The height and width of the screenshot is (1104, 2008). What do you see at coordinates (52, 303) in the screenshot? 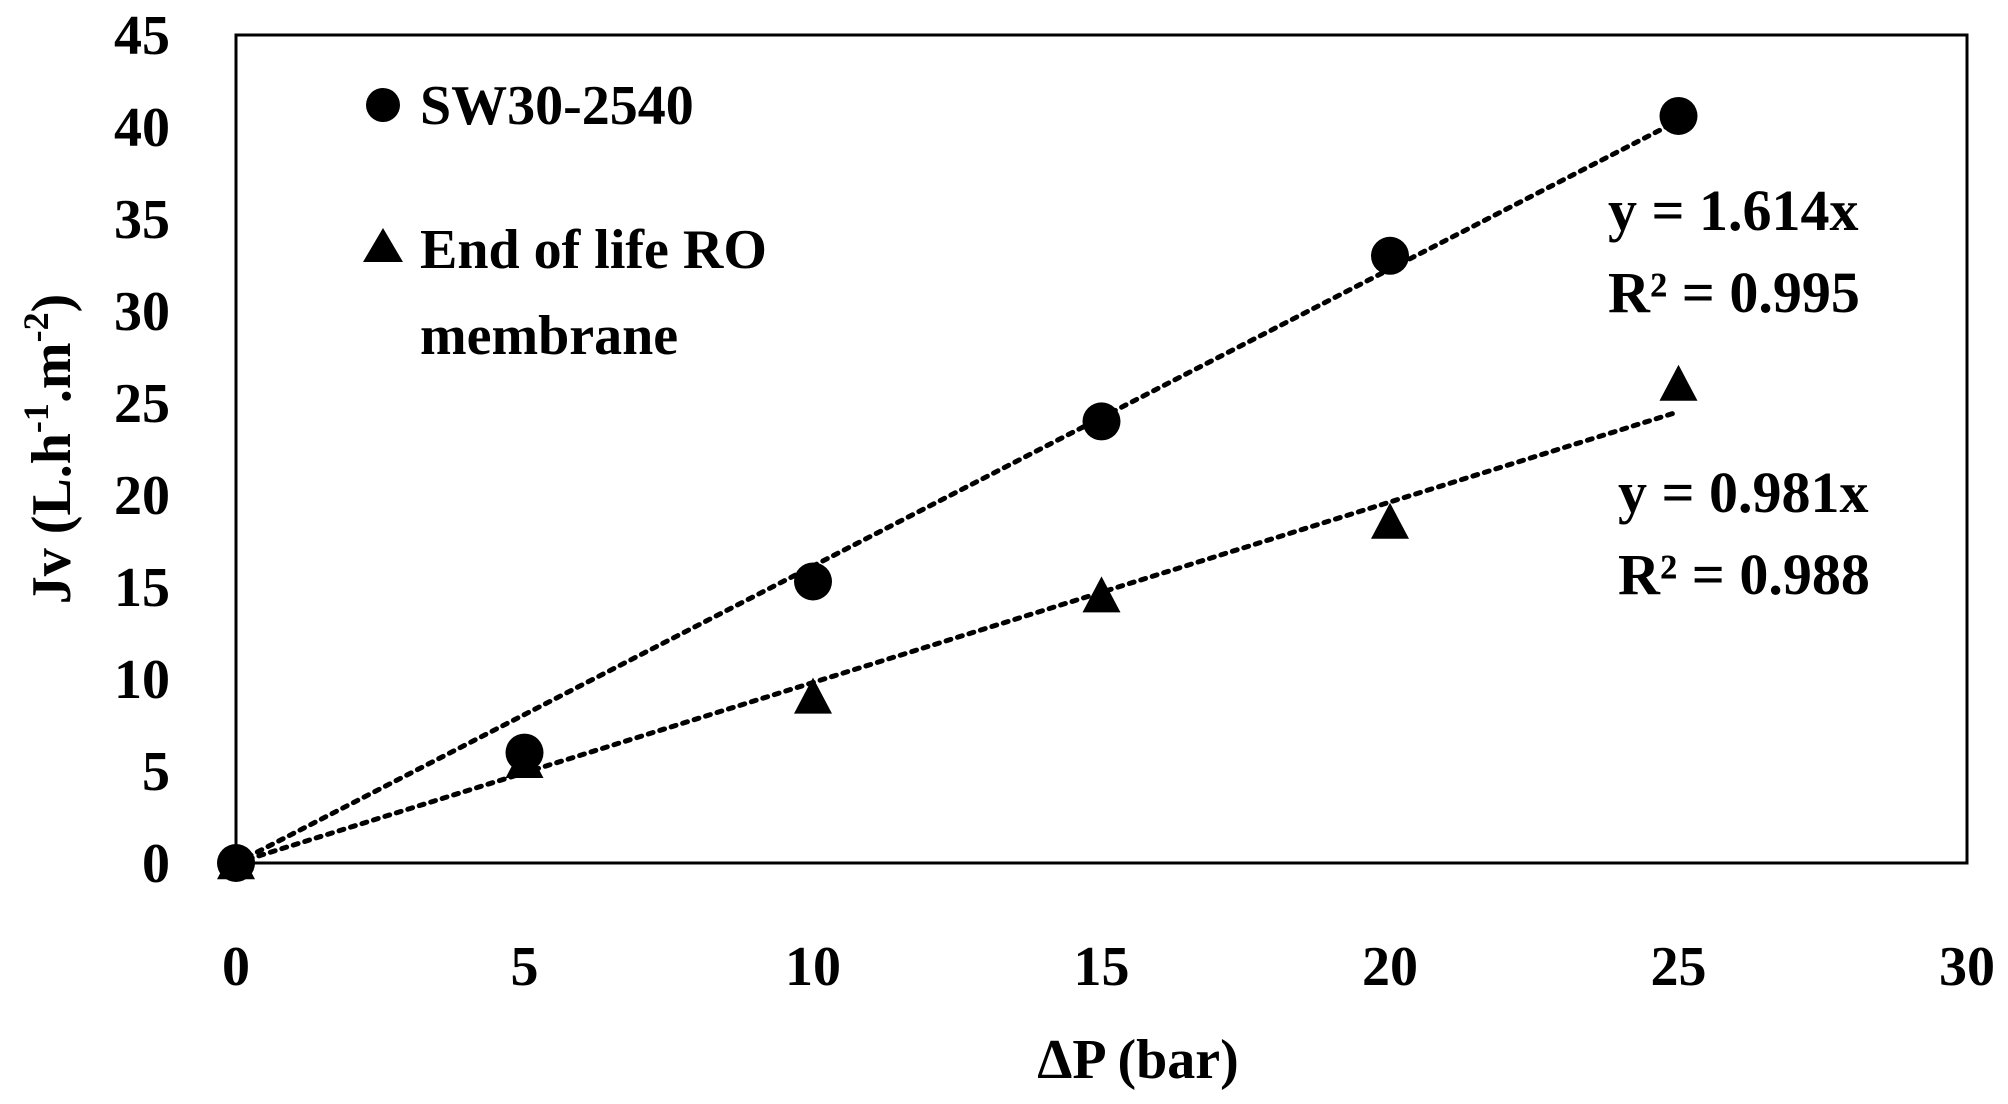
I see `y-axis-title-end: )` at bounding box center [52, 303].